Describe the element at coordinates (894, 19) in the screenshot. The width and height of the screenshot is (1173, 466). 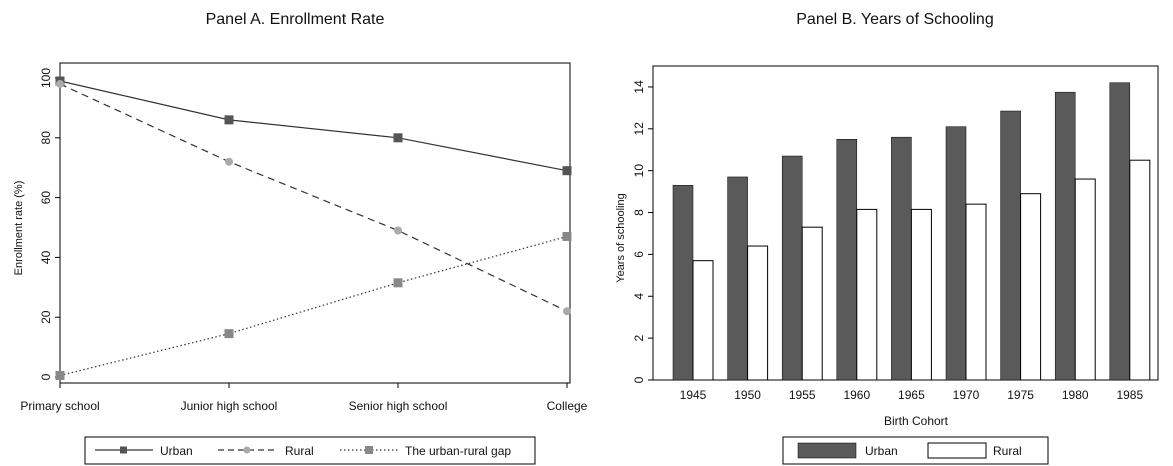
I see `panel-b-title: Panel B. Years of Schooling` at that location.